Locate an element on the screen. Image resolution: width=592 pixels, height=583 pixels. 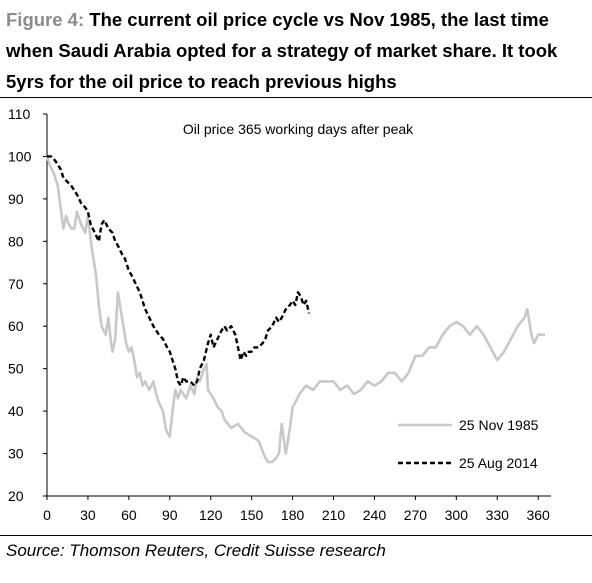
x-tick-label: 300 is located at coordinates (457, 515).